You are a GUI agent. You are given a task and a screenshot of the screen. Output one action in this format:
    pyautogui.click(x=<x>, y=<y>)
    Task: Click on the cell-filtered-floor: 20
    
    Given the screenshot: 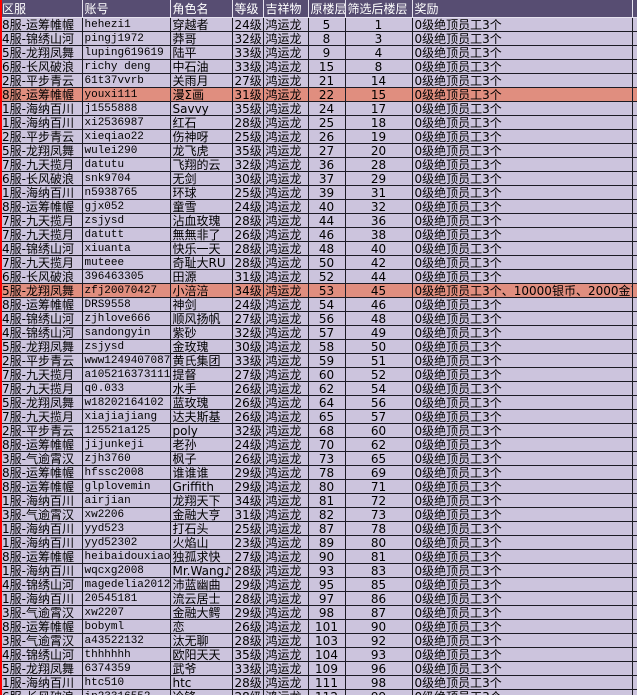 What is the action you would take?
    pyautogui.click(x=379, y=150)
    